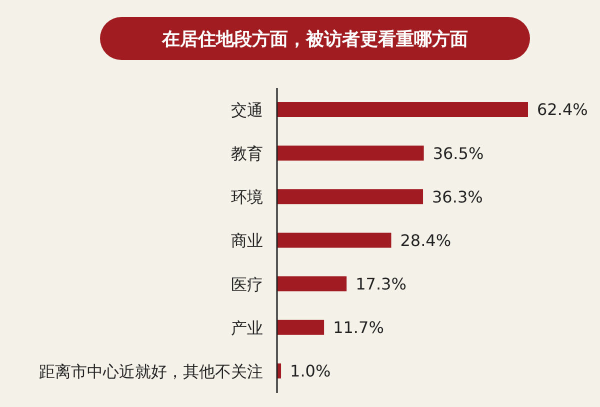  I want to click on y-tick-label: 距离市中心近就好，其他不关注, so click(151, 371).